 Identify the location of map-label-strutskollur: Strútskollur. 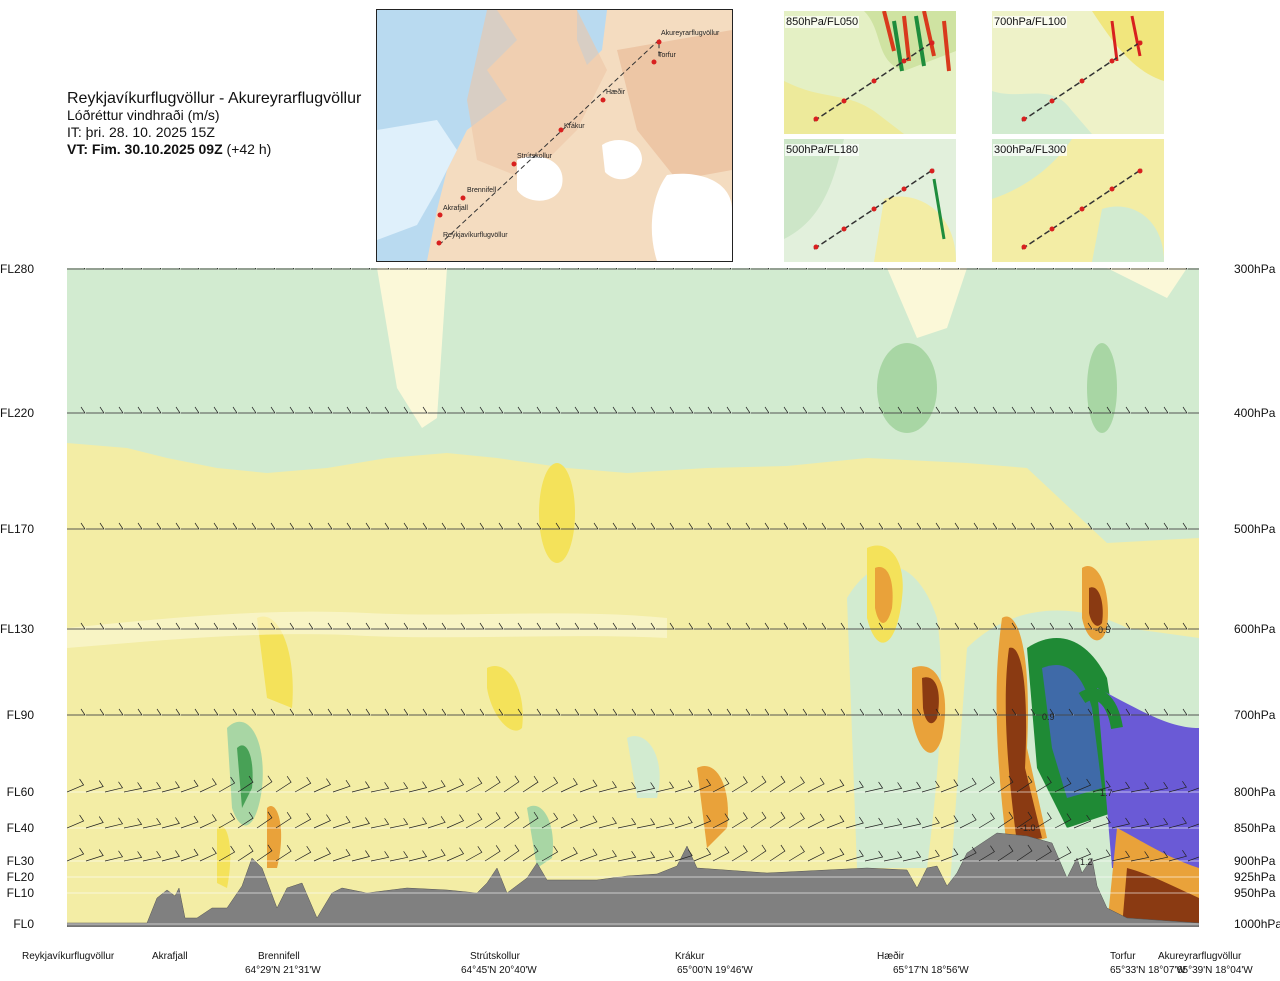
(535, 156).